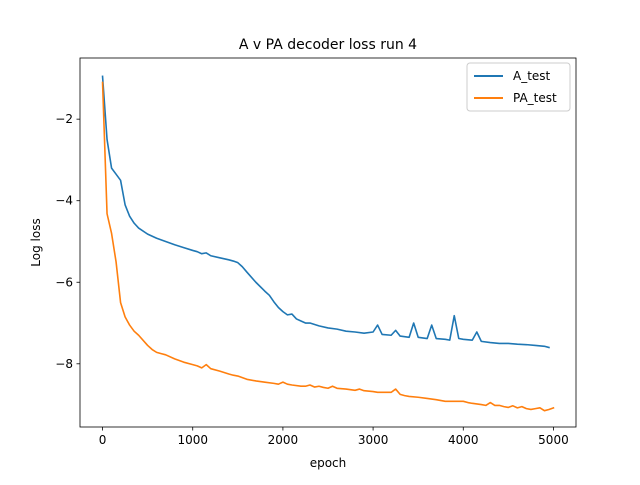  What do you see at coordinates (36, 242) in the screenshot?
I see `y-axis-title: Log loss` at bounding box center [36, 242].